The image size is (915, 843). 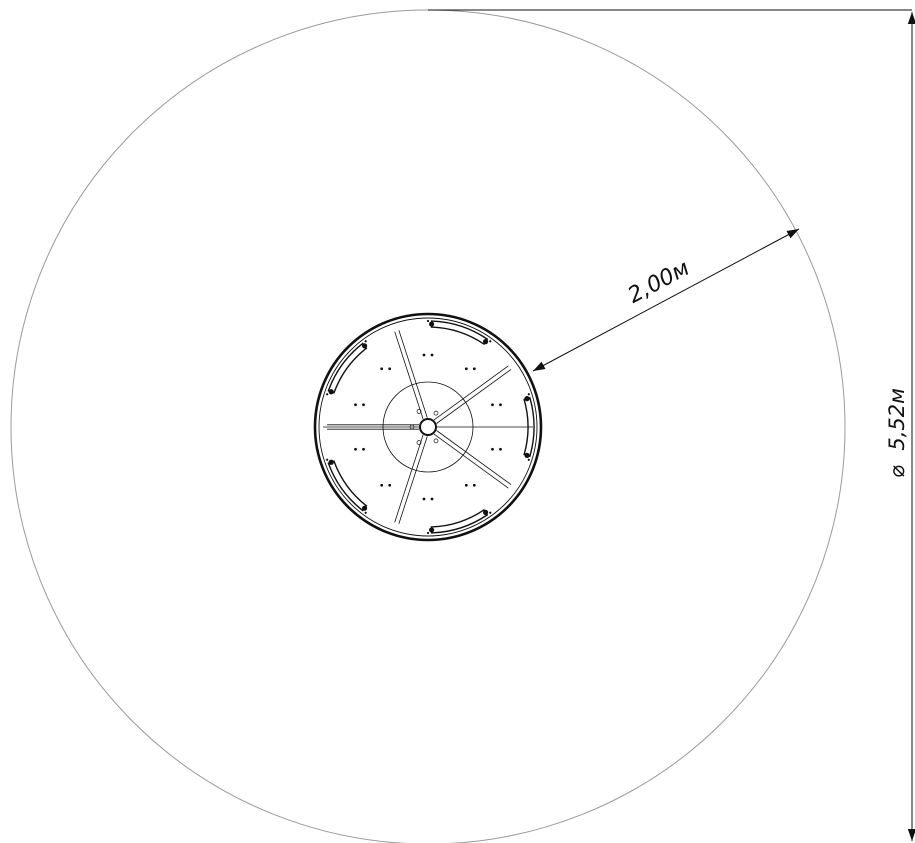 What do you see at coordinates (897, 471) in the screenshot?
I see `diameter-symbol: ⌀` at bounding box center [897, 471].